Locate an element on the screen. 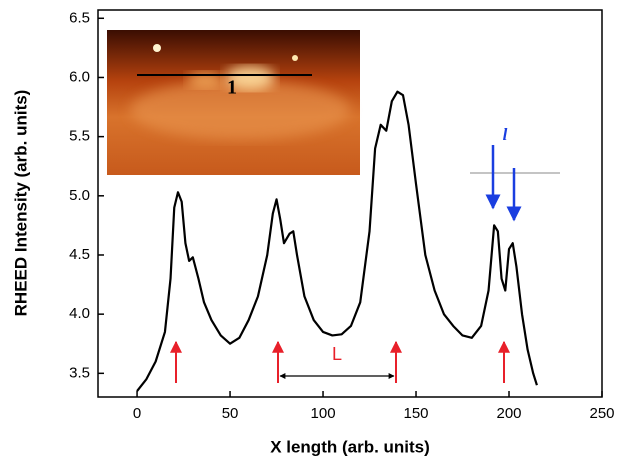 The image size is (621, 463). y-tick-label: 6.5 is located at coordinates (79, 17).